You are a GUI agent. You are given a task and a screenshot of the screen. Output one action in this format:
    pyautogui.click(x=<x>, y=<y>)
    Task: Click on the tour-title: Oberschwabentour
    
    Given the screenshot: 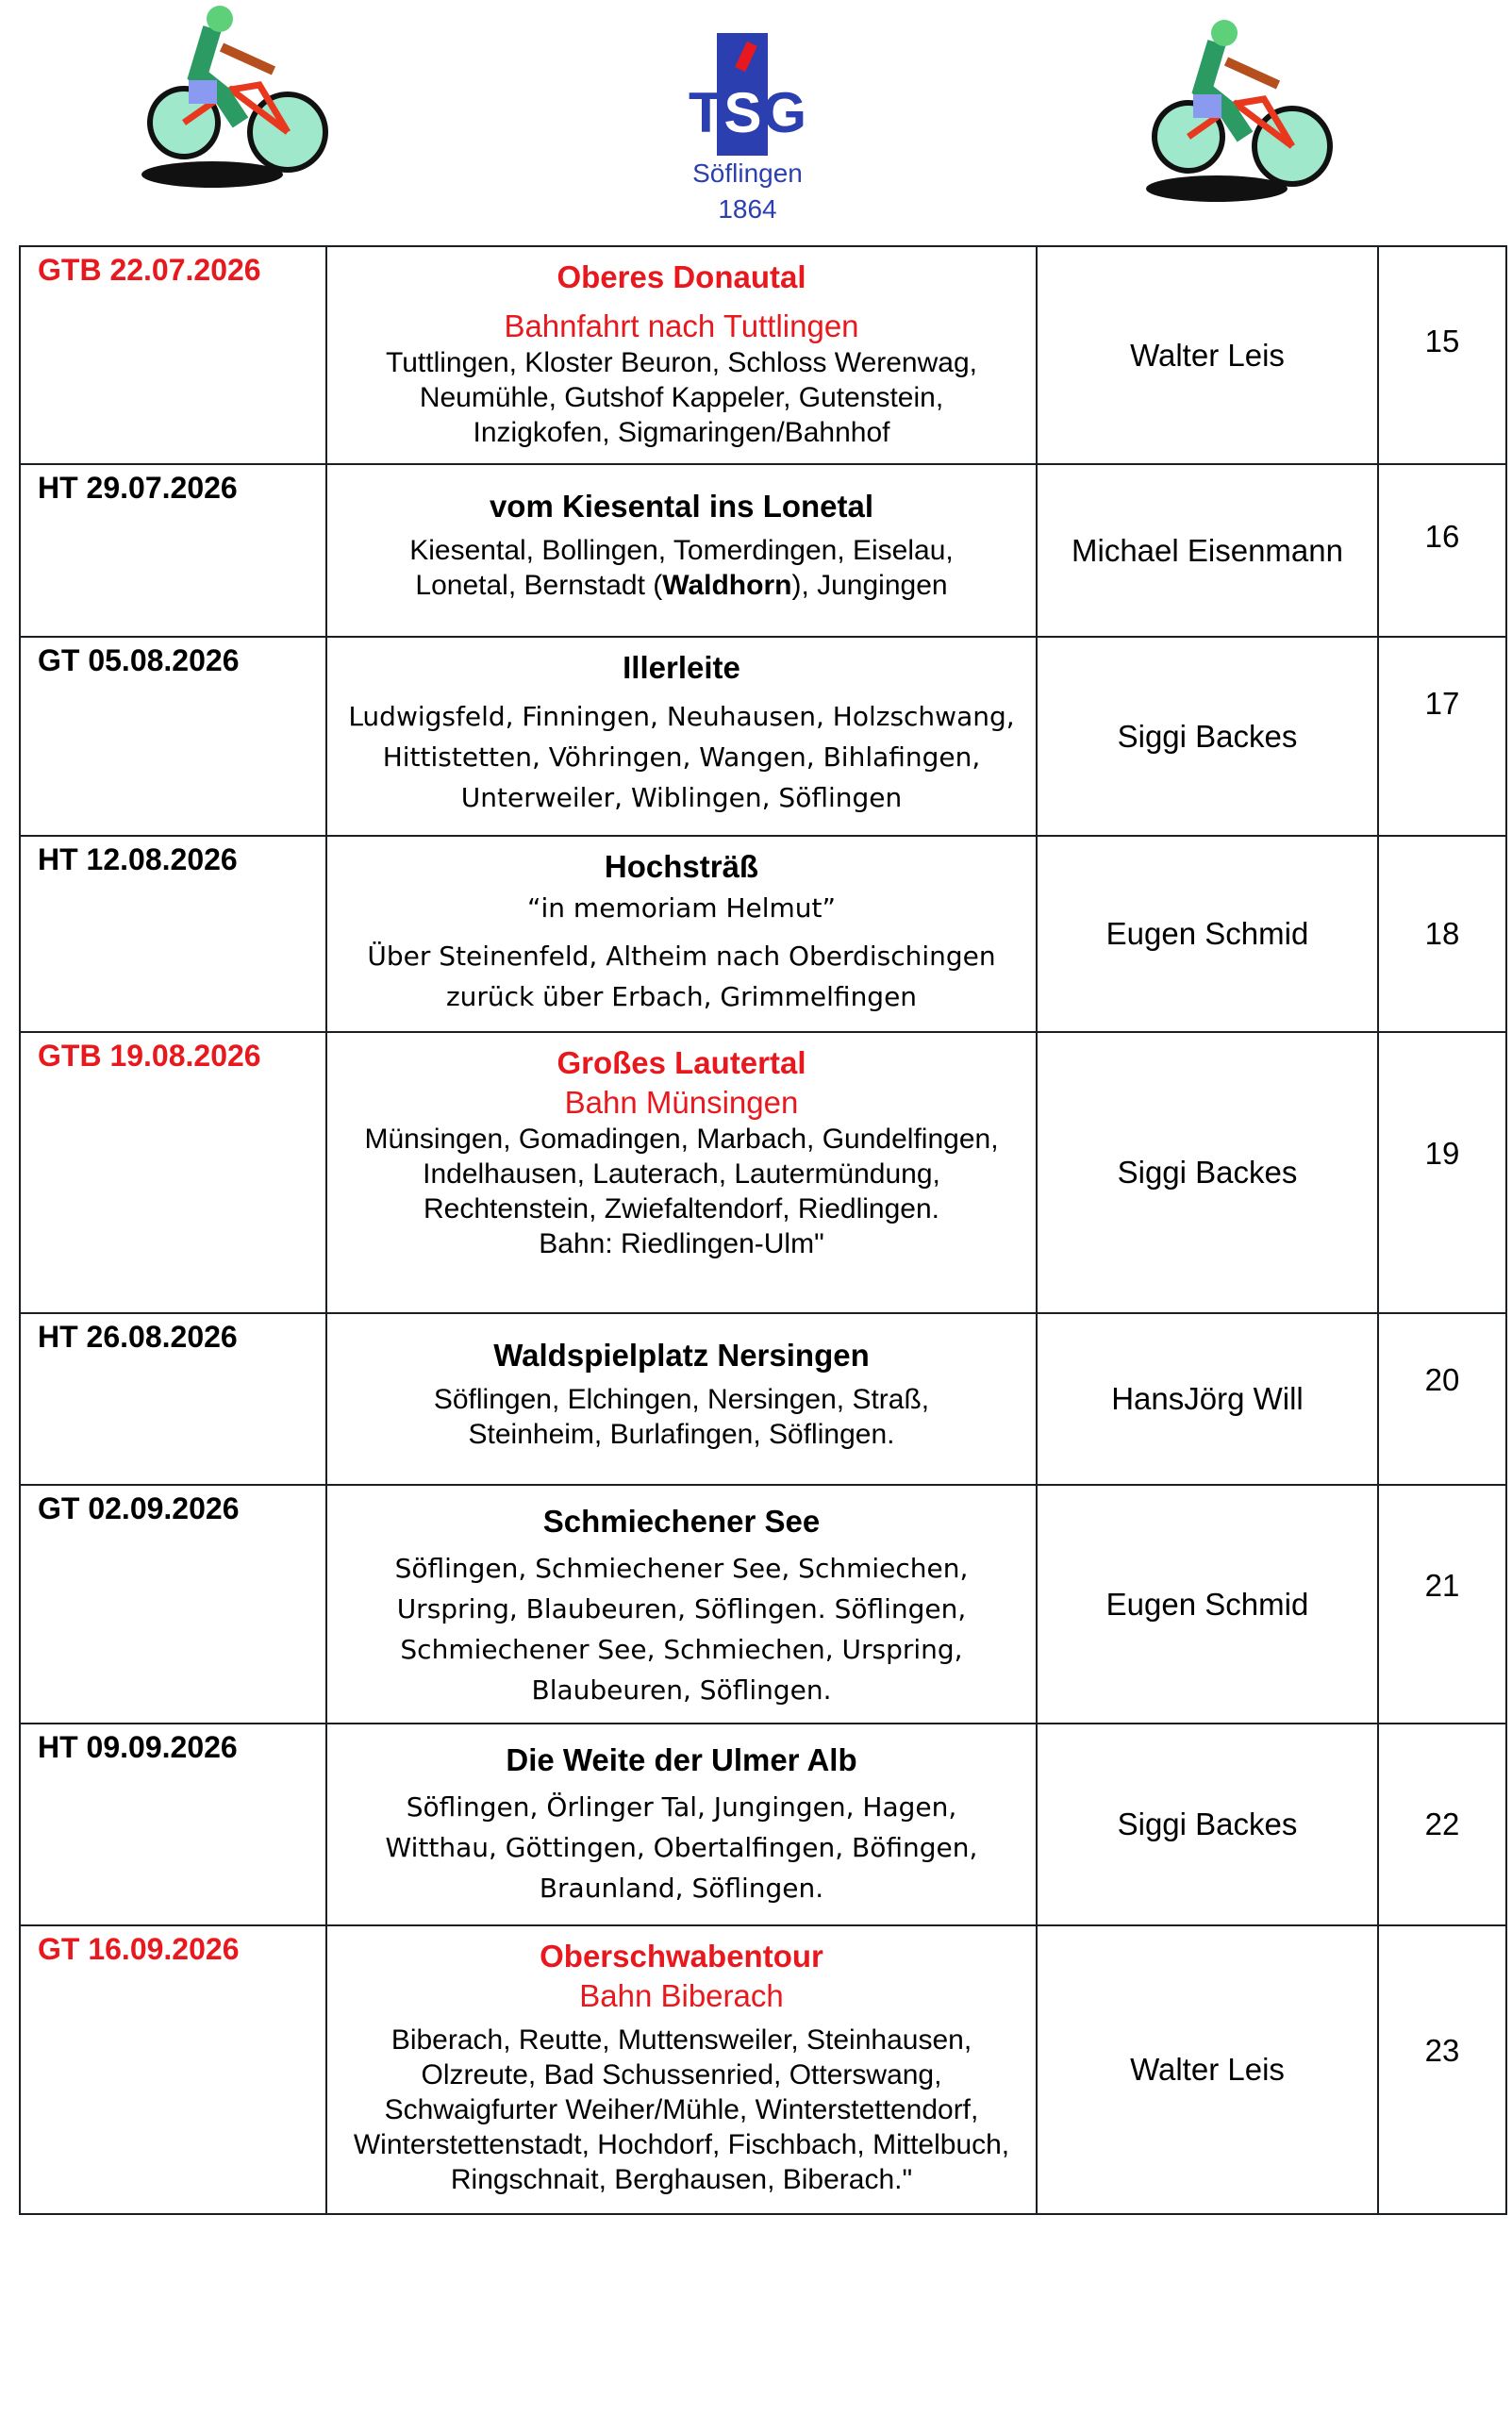 What is the action you would take?
    pyautogui.click(x=681, y=1957)
    